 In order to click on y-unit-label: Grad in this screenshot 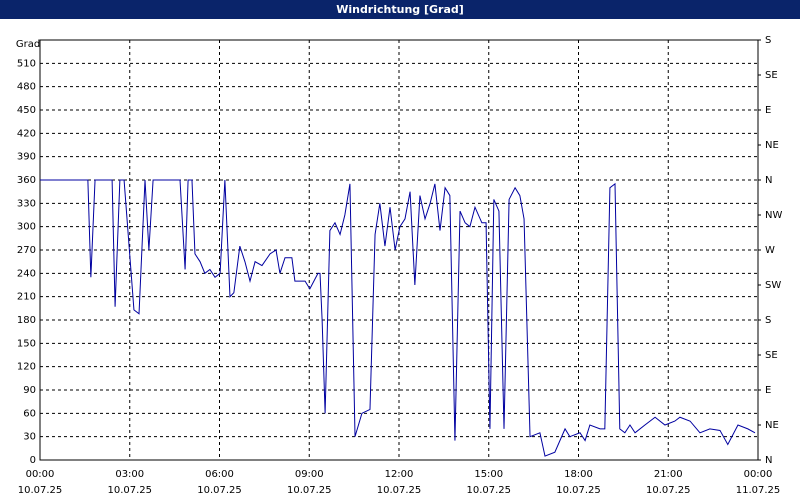, I will do `click(28, 44)`.